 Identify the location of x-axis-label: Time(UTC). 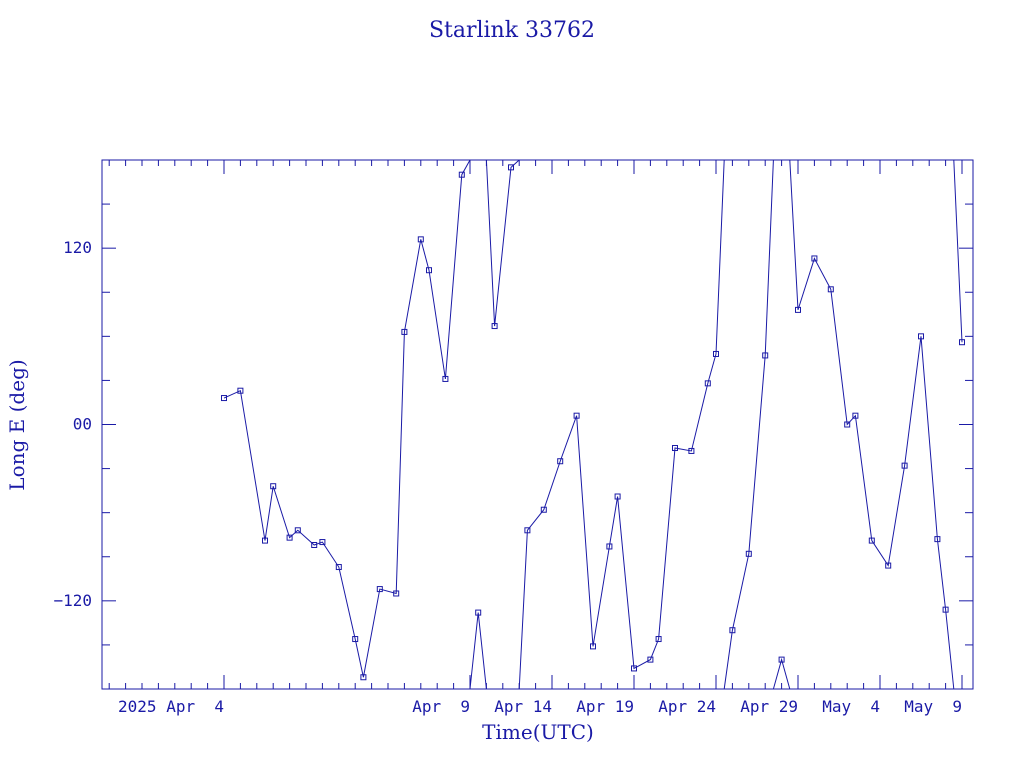
(538, 732).